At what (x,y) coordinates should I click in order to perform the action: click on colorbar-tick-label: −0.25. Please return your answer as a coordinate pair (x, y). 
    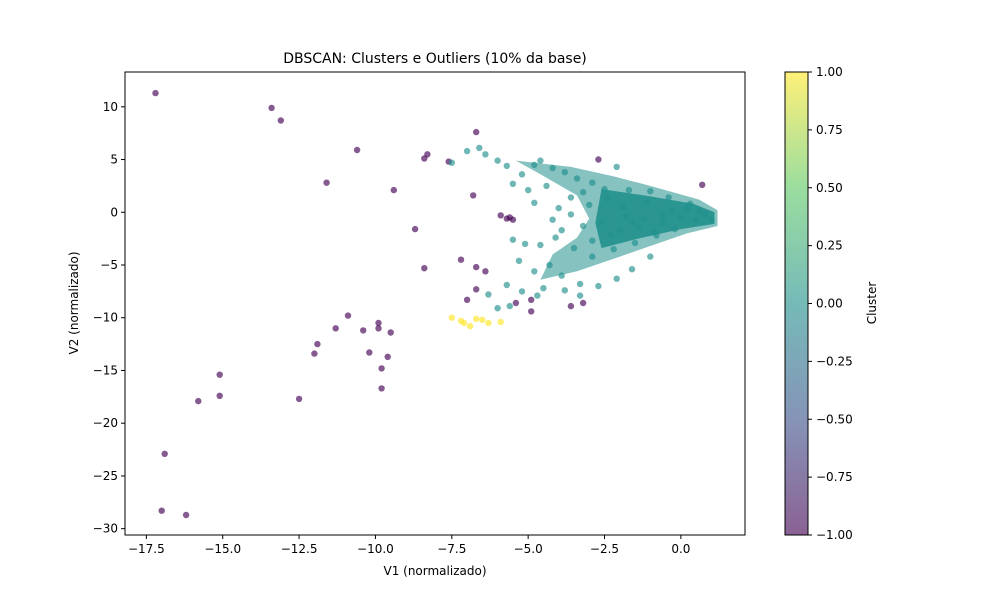
    Looking at the image, I should click on (834, 361).